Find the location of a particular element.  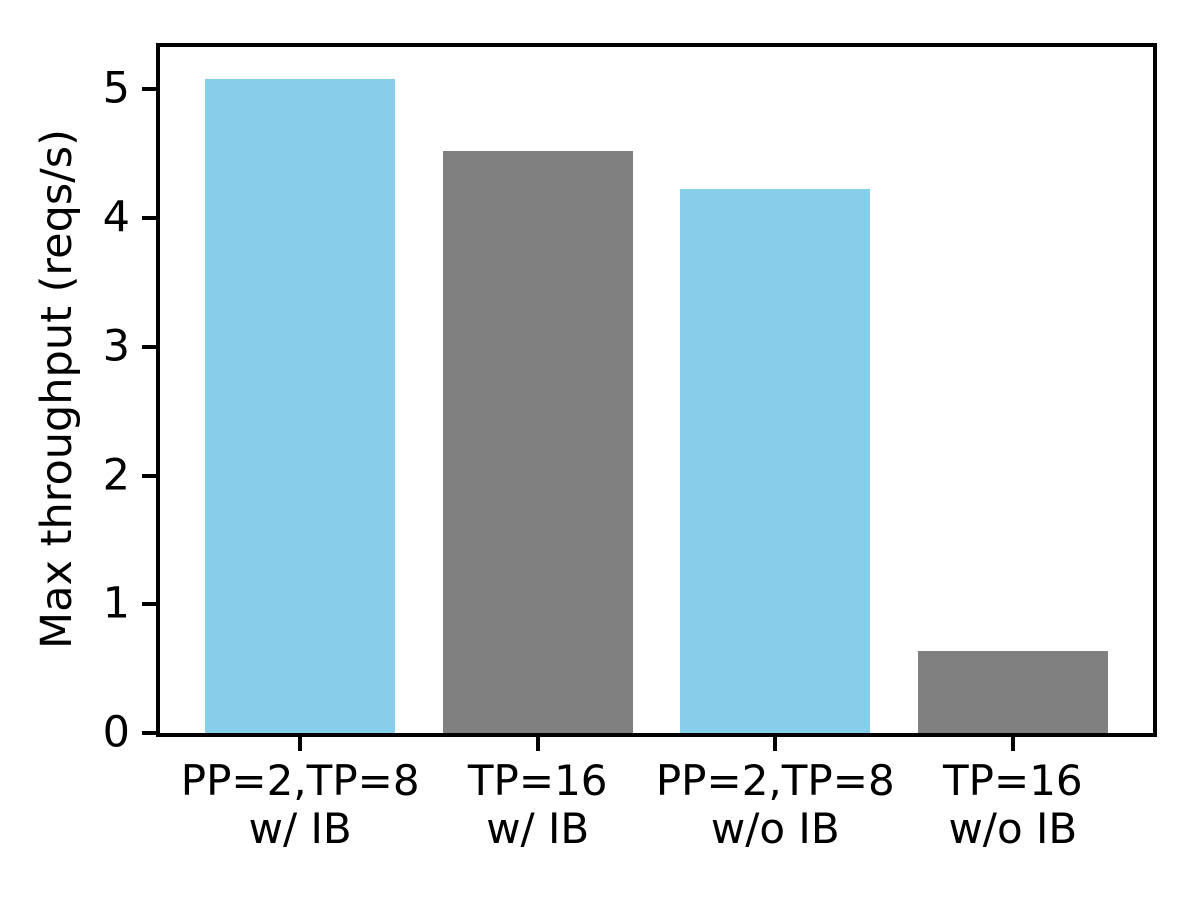

y-tick-label: 3 is located at coordinates (116, 346).